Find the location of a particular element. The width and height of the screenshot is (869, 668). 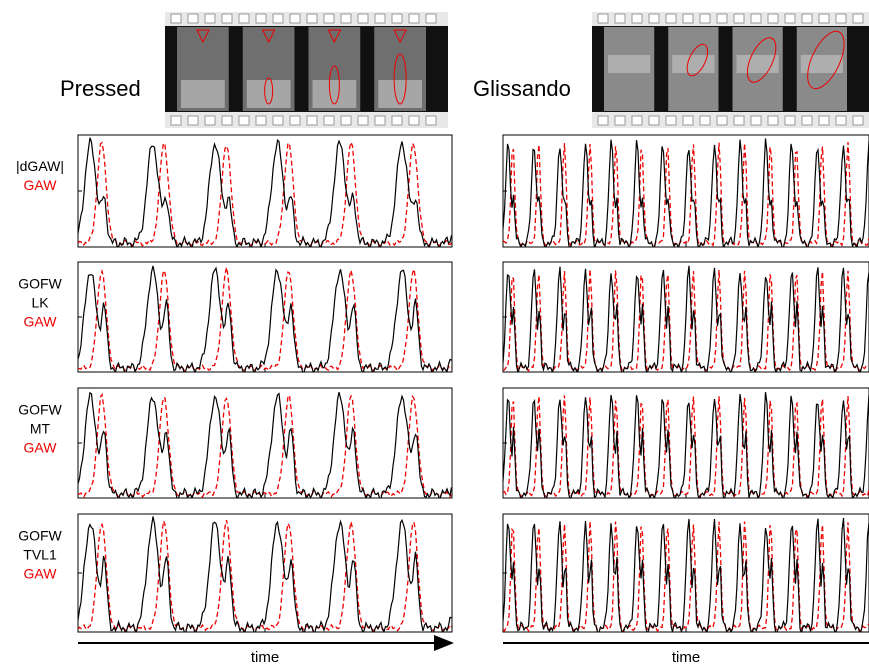

column-title: Pressed is located at coordinates (100, 88).